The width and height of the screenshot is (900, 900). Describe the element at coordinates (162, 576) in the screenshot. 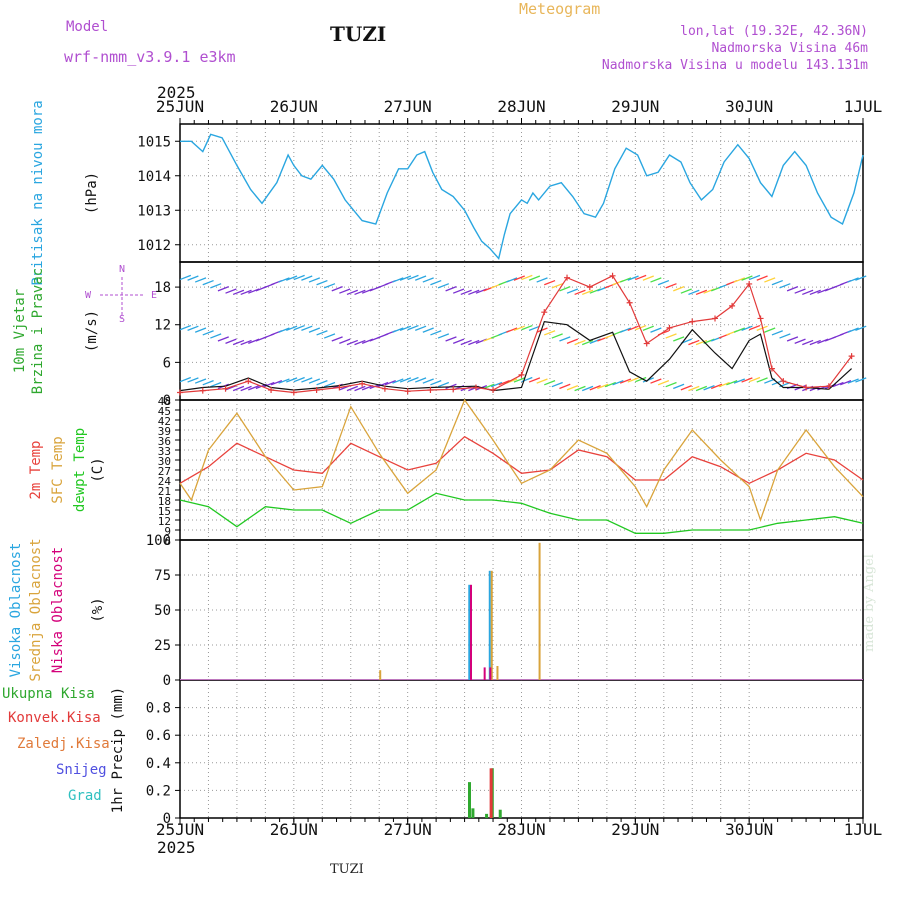

I see `y-tick-label: 75` at that location.